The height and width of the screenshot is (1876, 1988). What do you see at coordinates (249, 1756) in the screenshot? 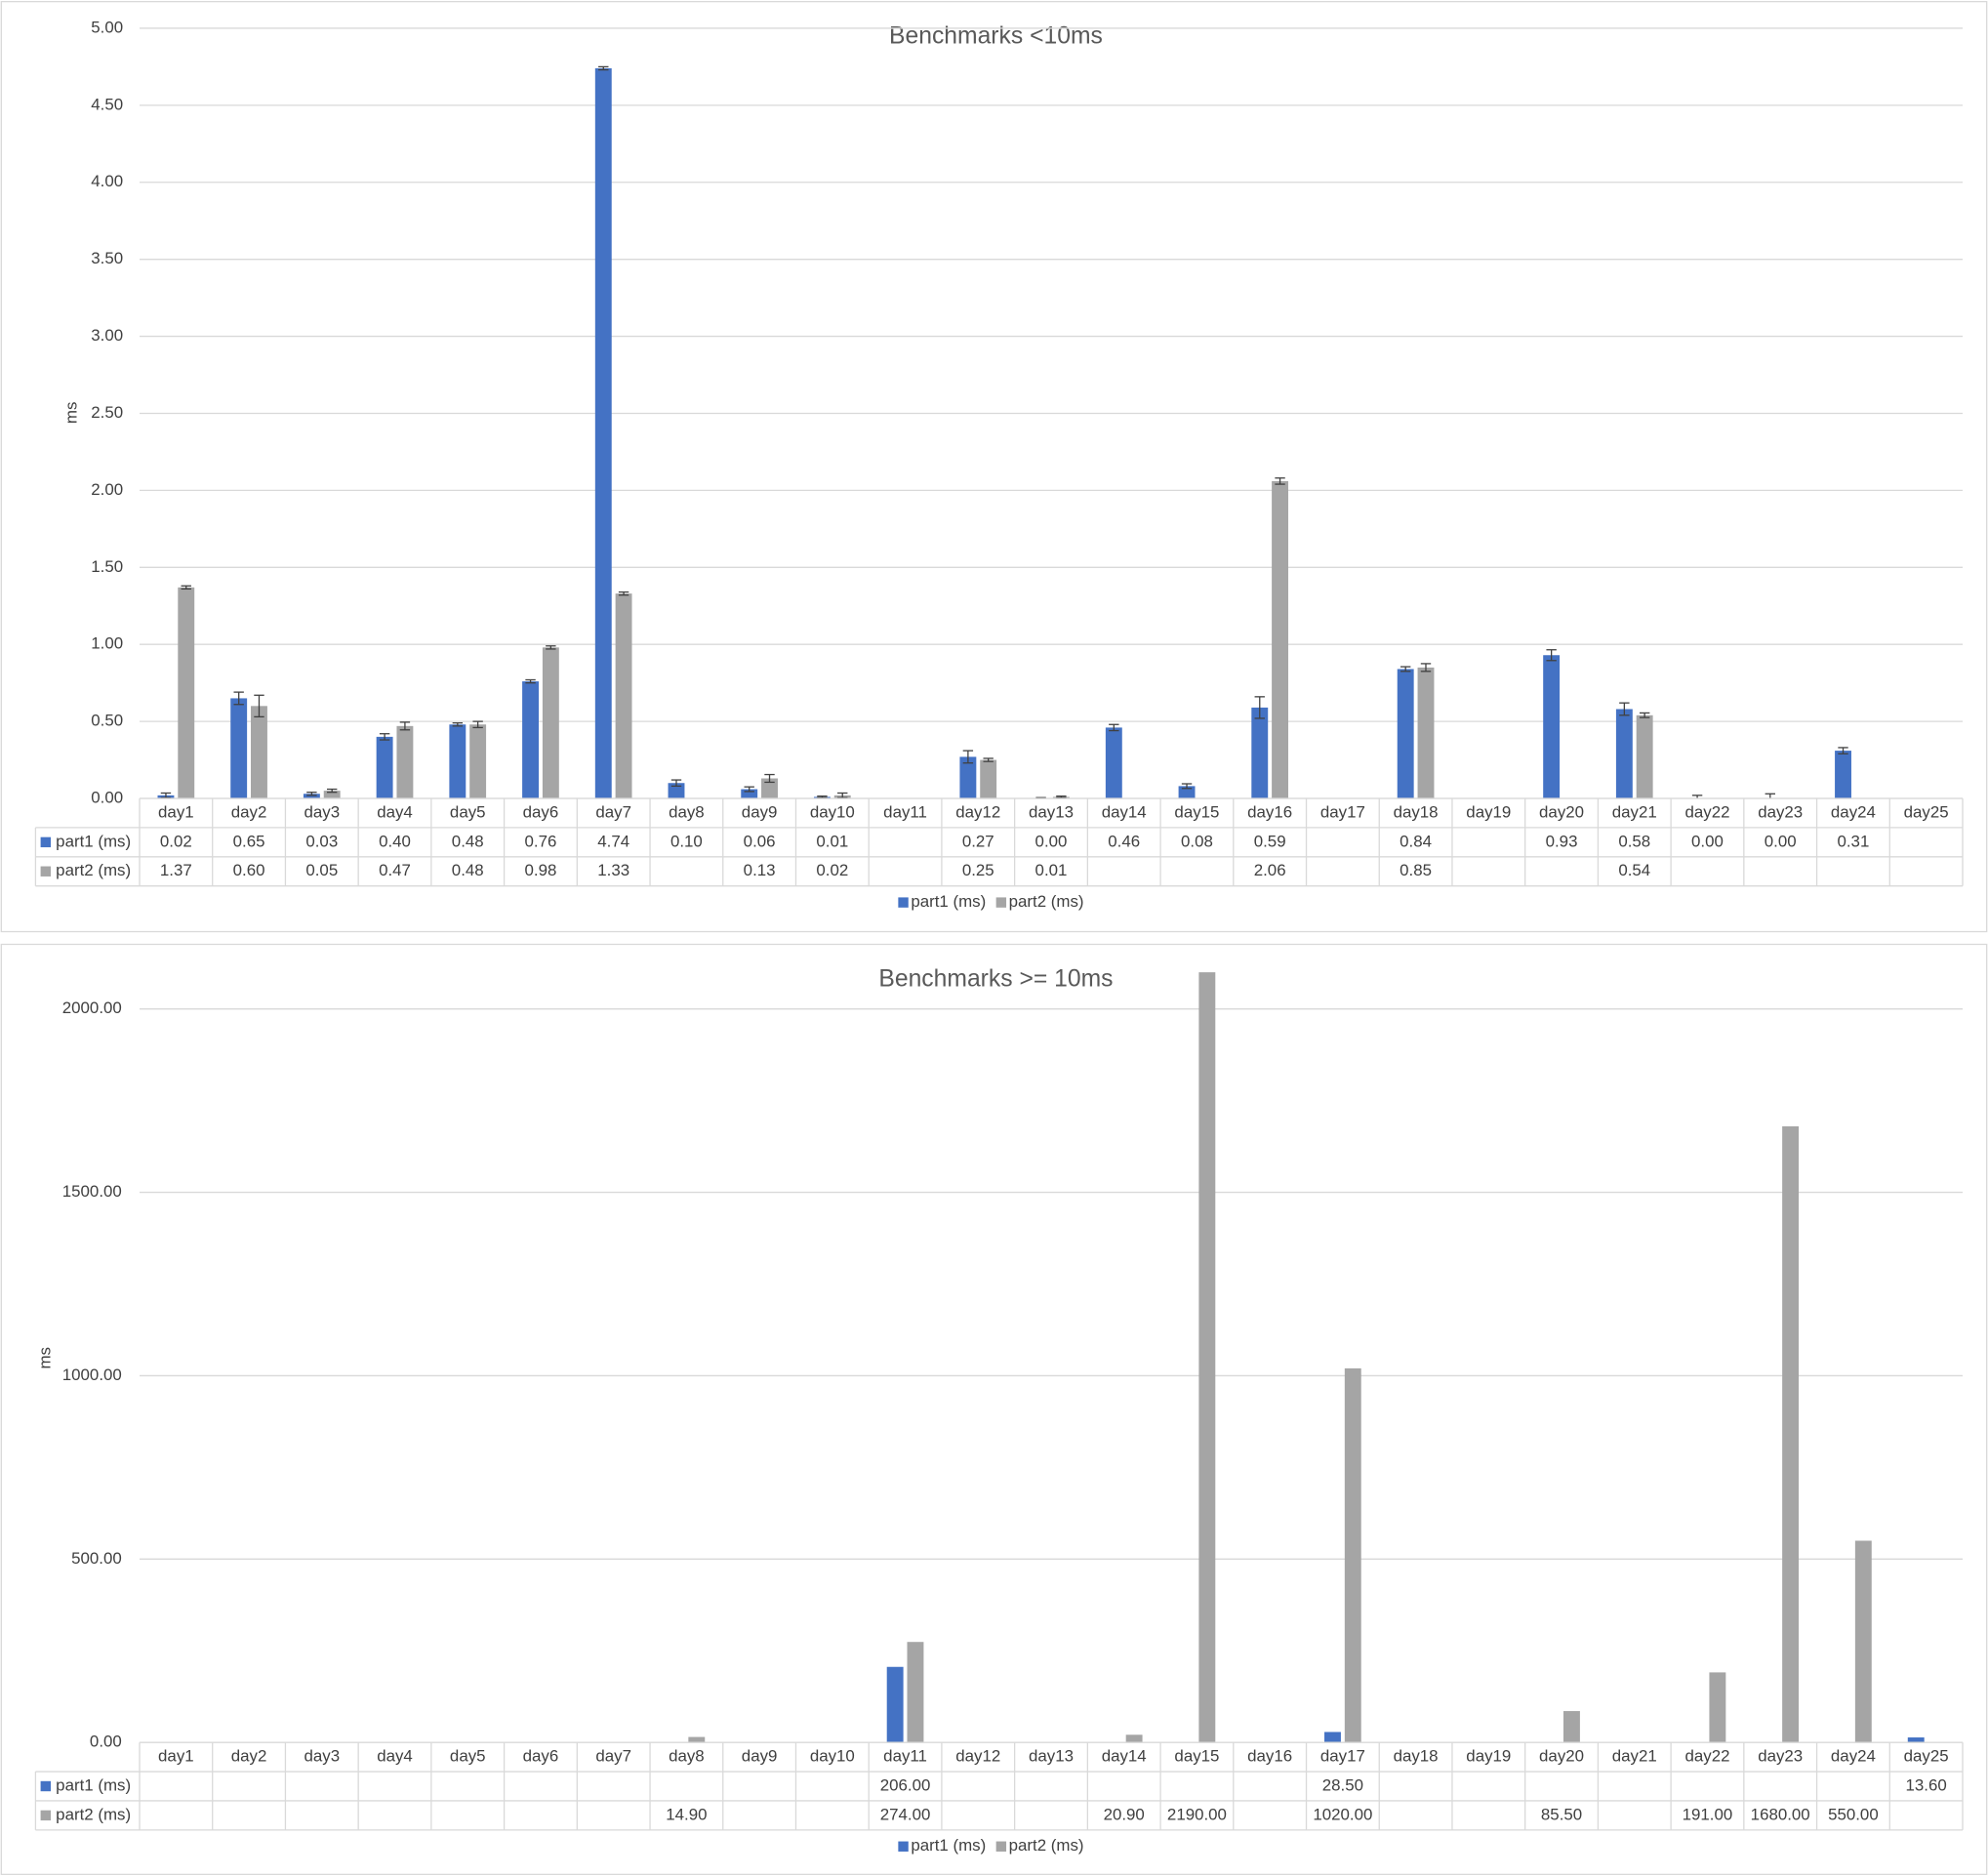
I see `x-tick-label: day2` at bounding box center [249, 1756].